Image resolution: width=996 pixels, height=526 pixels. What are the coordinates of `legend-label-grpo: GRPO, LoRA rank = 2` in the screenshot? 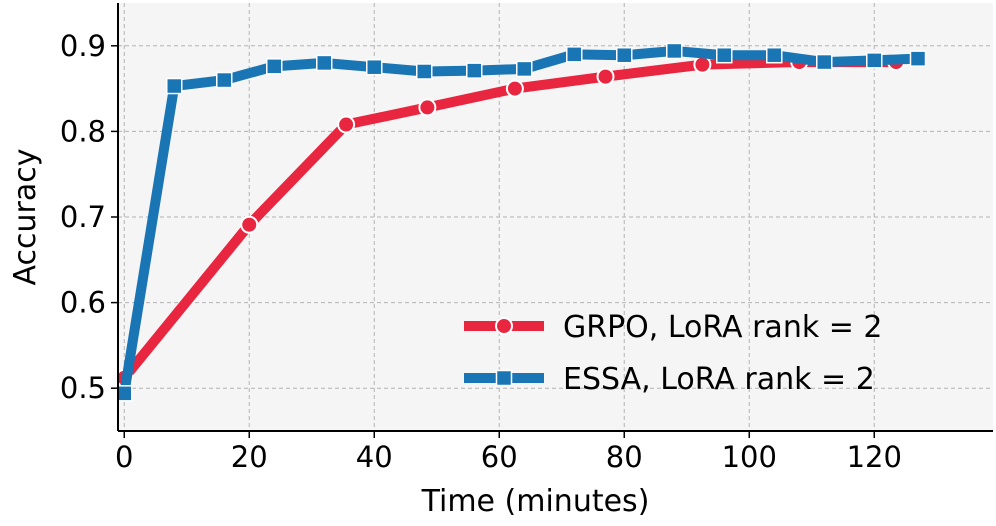 It's located at (723, 327).